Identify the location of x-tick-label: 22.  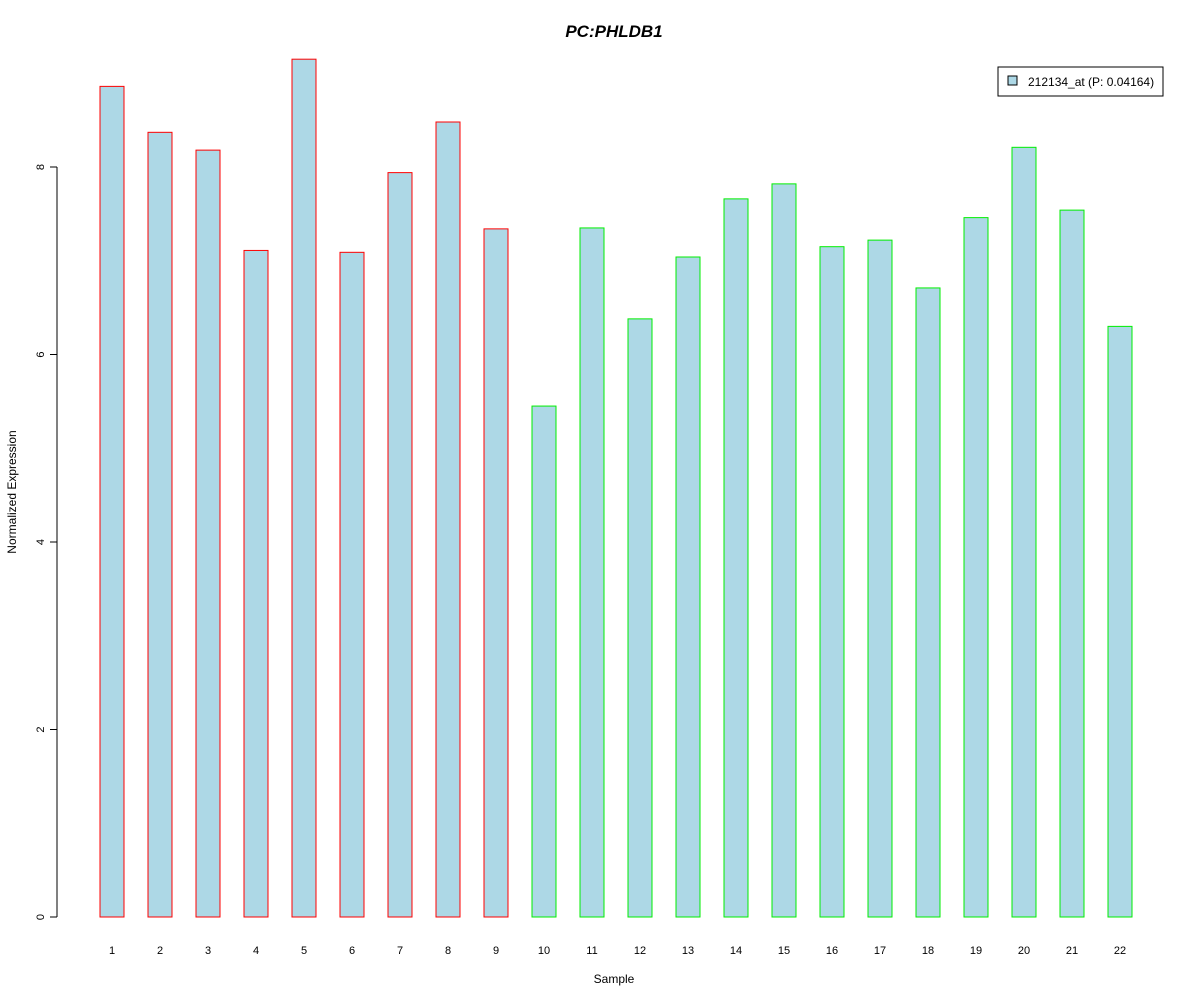
(1120, 951).